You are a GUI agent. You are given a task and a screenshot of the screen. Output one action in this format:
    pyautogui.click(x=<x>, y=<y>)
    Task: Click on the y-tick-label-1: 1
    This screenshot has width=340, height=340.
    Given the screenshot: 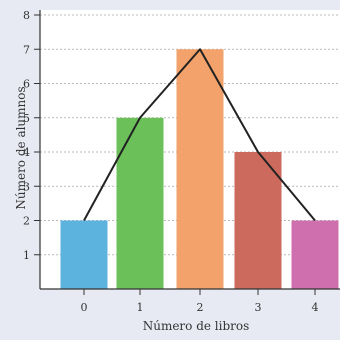 What is the action you would take?
    pyautogui.click(x=26, y=255)
    